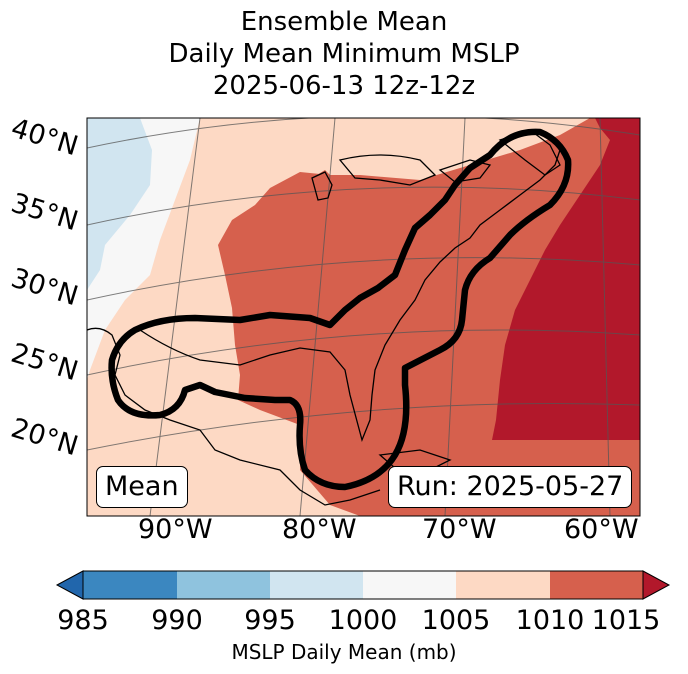 This screenshot has width=688, height=674. I want to click on colorbar-label: MSLP Daily Mean (mb), so click(344, 652).